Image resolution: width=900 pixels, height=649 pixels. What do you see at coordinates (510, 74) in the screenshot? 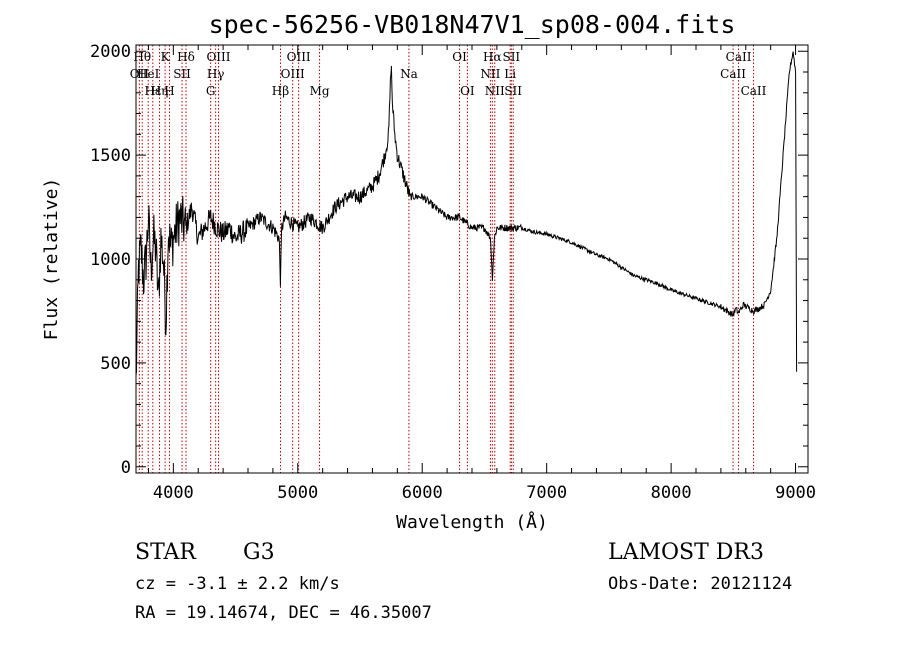
I see `line-label: Li` at bounding box center [510, 74].